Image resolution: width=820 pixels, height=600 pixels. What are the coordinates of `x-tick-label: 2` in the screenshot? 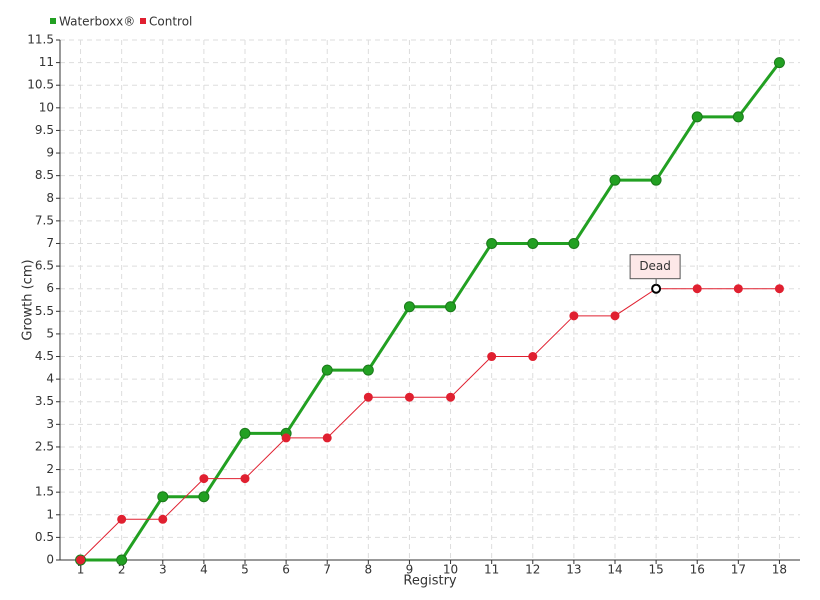 It's located at (122, 570).